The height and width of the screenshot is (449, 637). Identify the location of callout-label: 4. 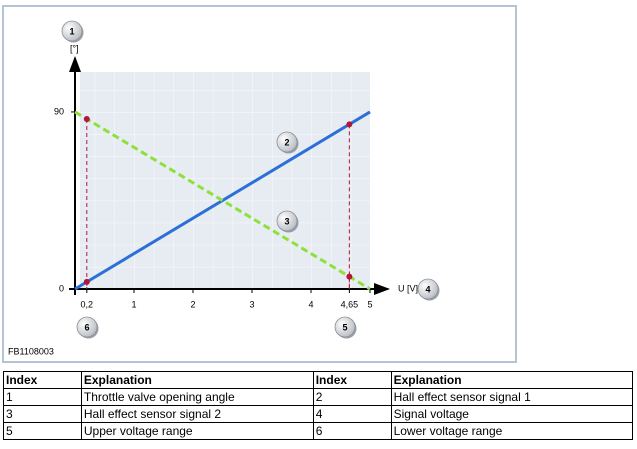
(427, 289).